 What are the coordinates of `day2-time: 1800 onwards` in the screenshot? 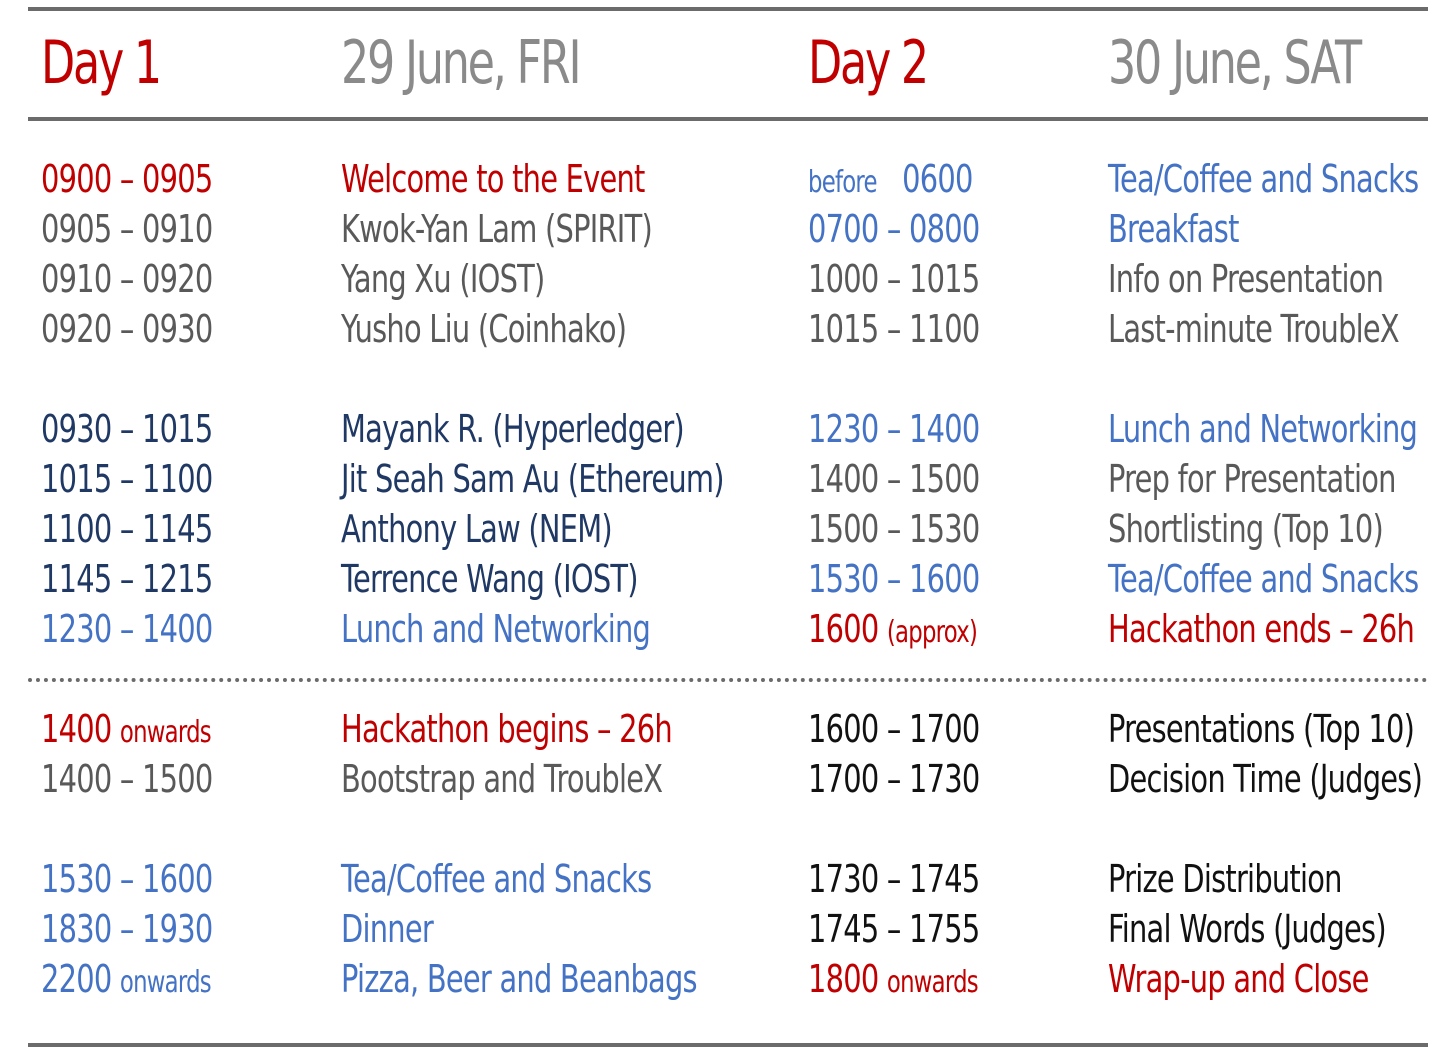 It's located at (893, 981).